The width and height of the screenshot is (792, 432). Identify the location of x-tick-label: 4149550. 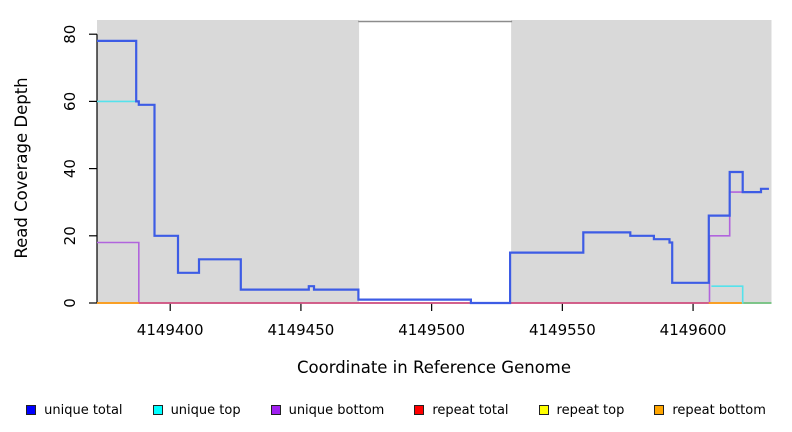
(562, 330).